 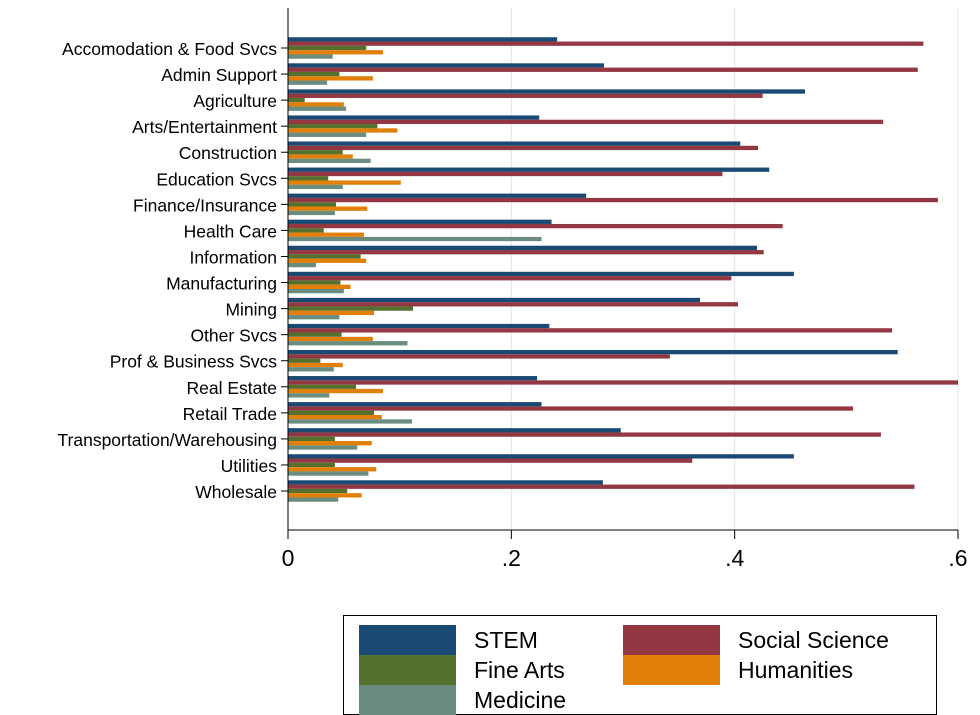 What do you see at coordinates (320, 156) in the screenshot?
I see `bar-humanities-construction` at bounding box center [320, 156].